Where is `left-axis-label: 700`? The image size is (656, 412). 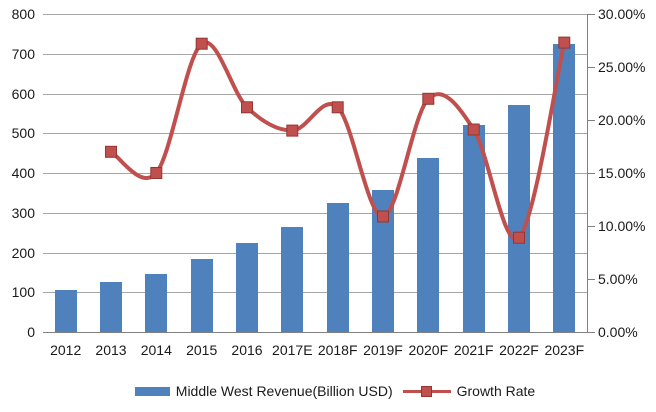 left-axis-label: 700 is located at coordinates (23, 53).